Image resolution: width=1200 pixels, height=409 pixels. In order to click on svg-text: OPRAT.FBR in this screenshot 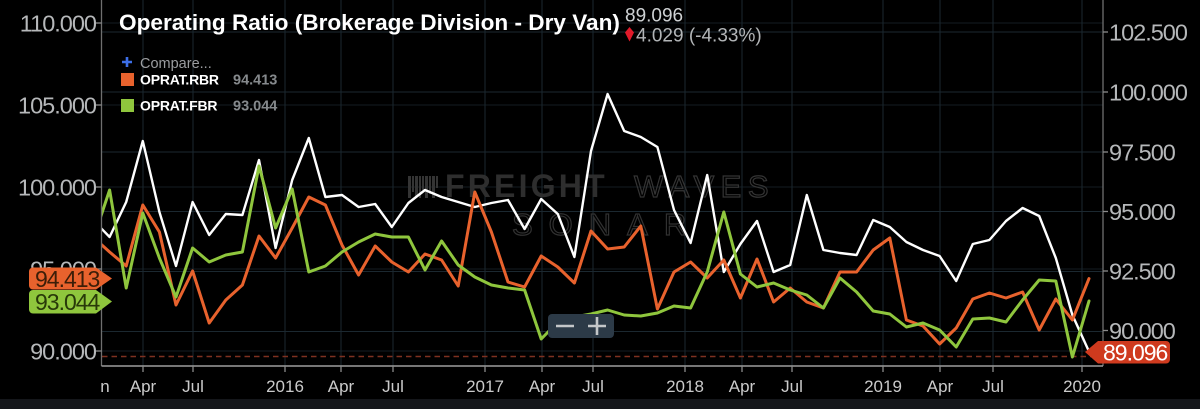, I will do `click(178, 106)`.